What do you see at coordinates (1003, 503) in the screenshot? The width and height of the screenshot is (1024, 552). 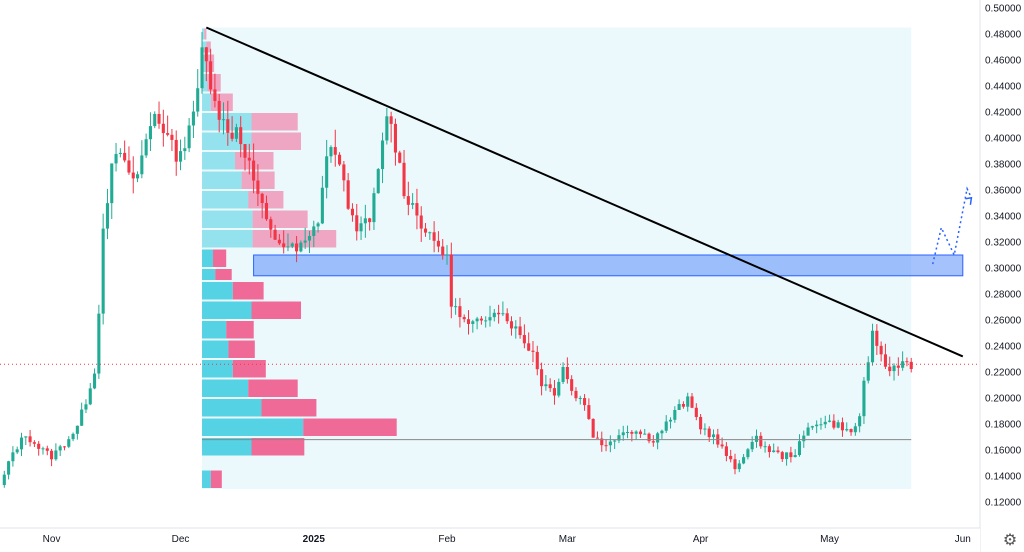 I see `y-tick-label: 0.12000` at bounding box center [1003, 503].